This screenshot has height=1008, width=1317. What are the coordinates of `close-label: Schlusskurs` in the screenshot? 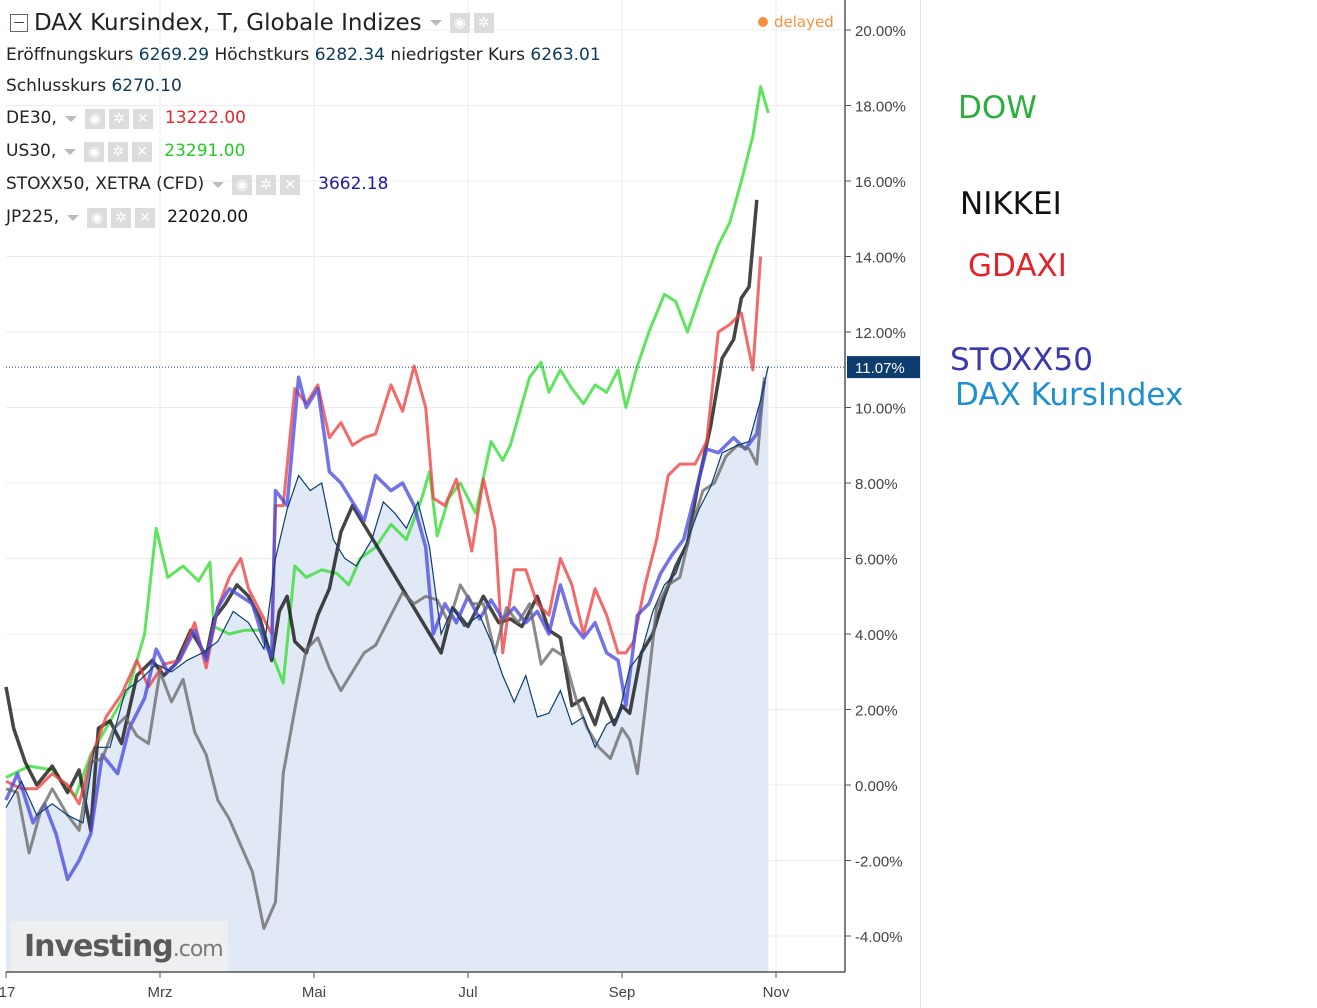 It's located at (56, 86).